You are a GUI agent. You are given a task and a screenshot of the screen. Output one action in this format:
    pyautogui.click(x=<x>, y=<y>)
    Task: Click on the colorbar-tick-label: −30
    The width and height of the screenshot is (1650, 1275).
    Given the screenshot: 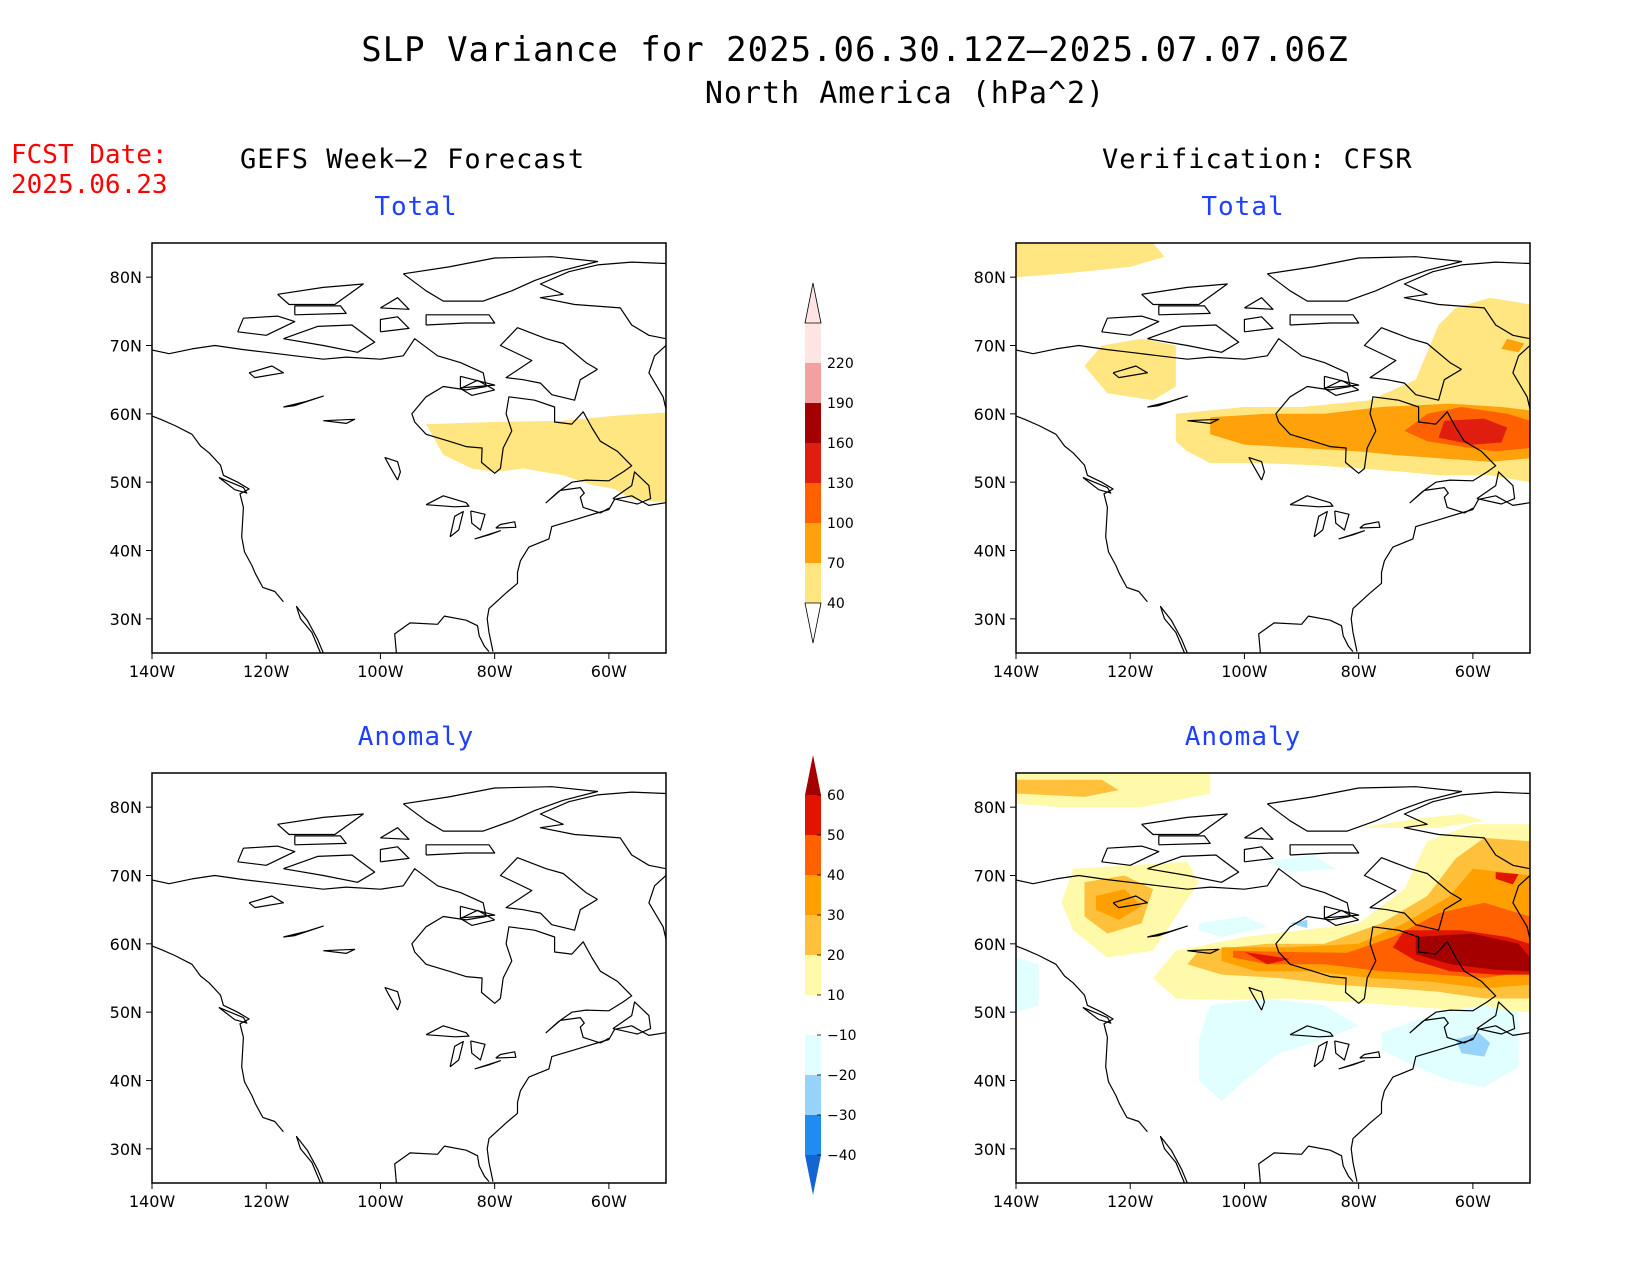 What is the action you would take?
    pyautogui.click(x=842, y=1116)
    